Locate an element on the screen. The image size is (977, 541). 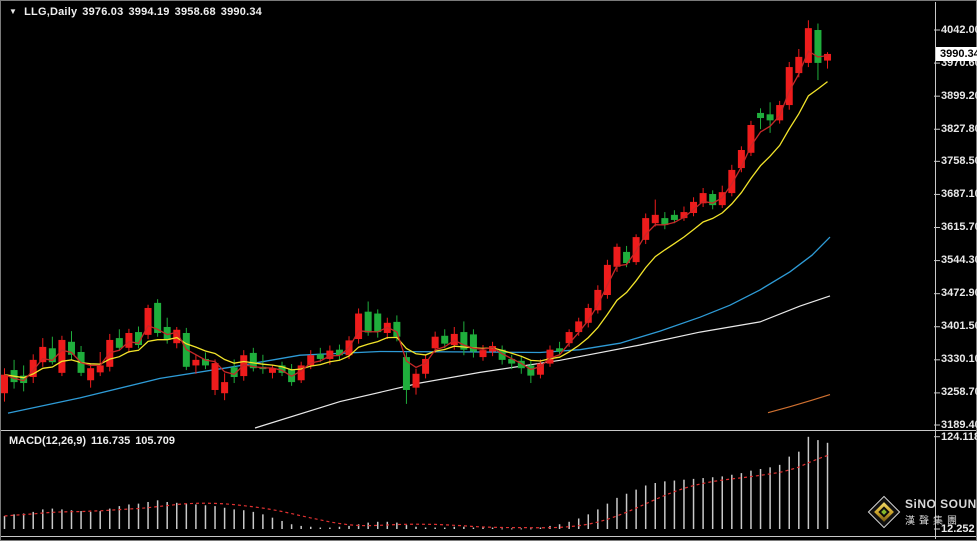
watermark-line1: SiNO SOUND is located at coordinates (941, 504).